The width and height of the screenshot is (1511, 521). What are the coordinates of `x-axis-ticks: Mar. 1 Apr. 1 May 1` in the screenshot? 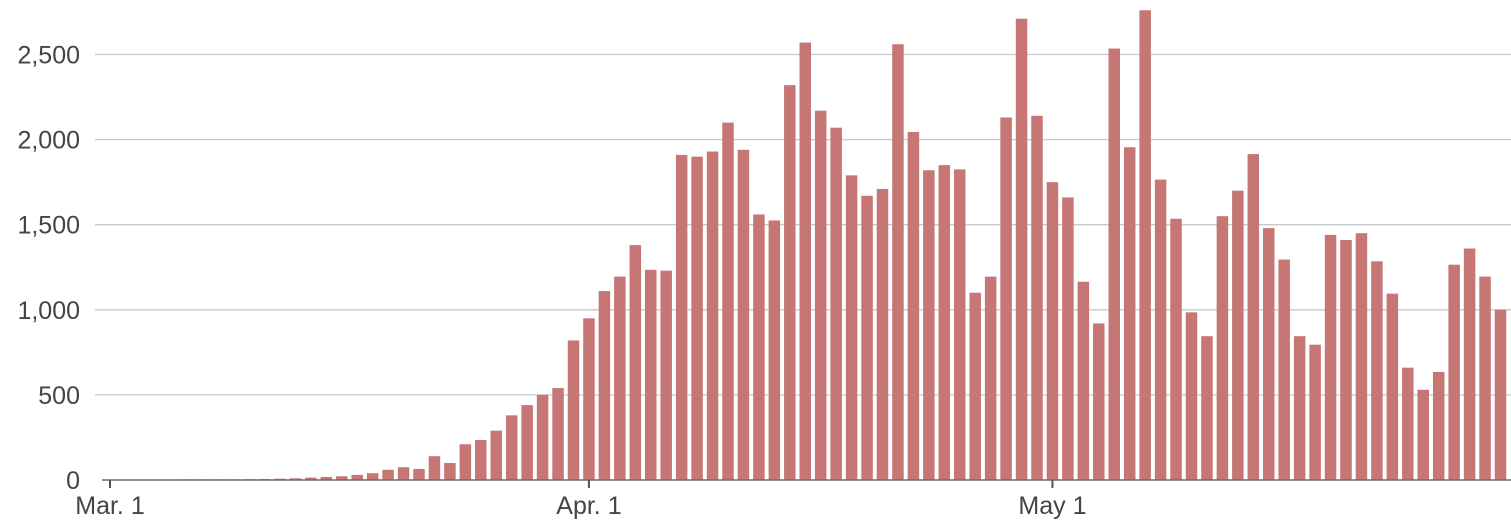 It's located at (580, 500).